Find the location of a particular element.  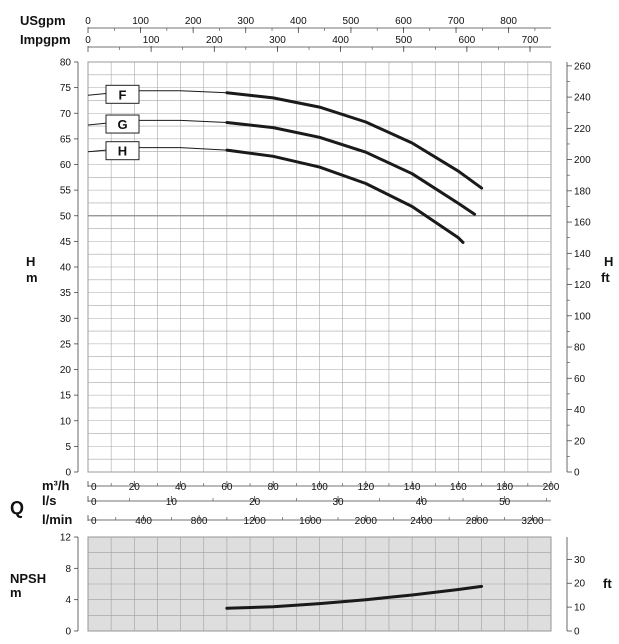

lmin-axis-tick-label: 1600 is located at coordinates (310, 521).